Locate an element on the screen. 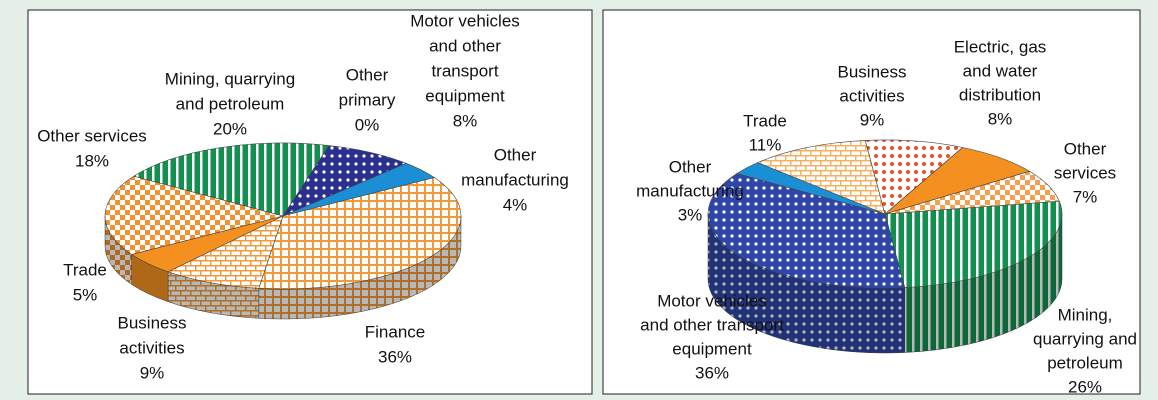 The width and height of the screenshot is (1158, 400). slice-label: Mining, is located at coordinates (1085, 314).